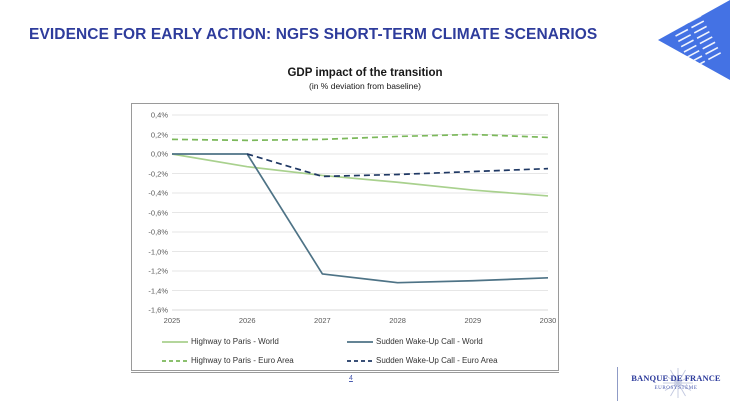  Describe the element at coordinates (242, 360) in the screenshot. I see `legend-label: Highway to Paris - Euro Area` at that location.